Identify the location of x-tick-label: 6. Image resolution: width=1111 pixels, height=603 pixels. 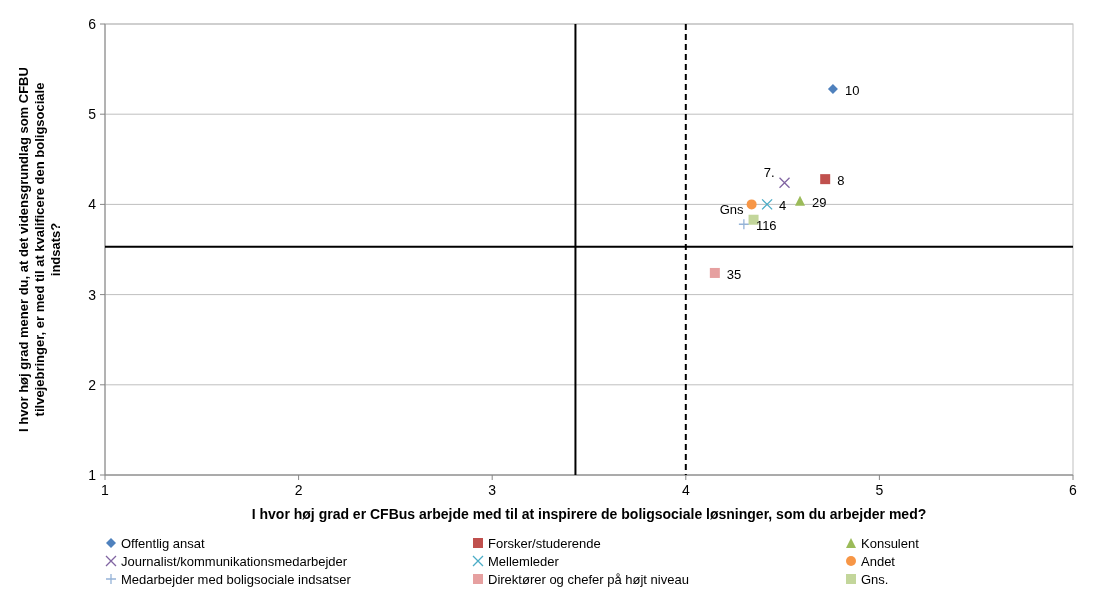
(1073, 490).